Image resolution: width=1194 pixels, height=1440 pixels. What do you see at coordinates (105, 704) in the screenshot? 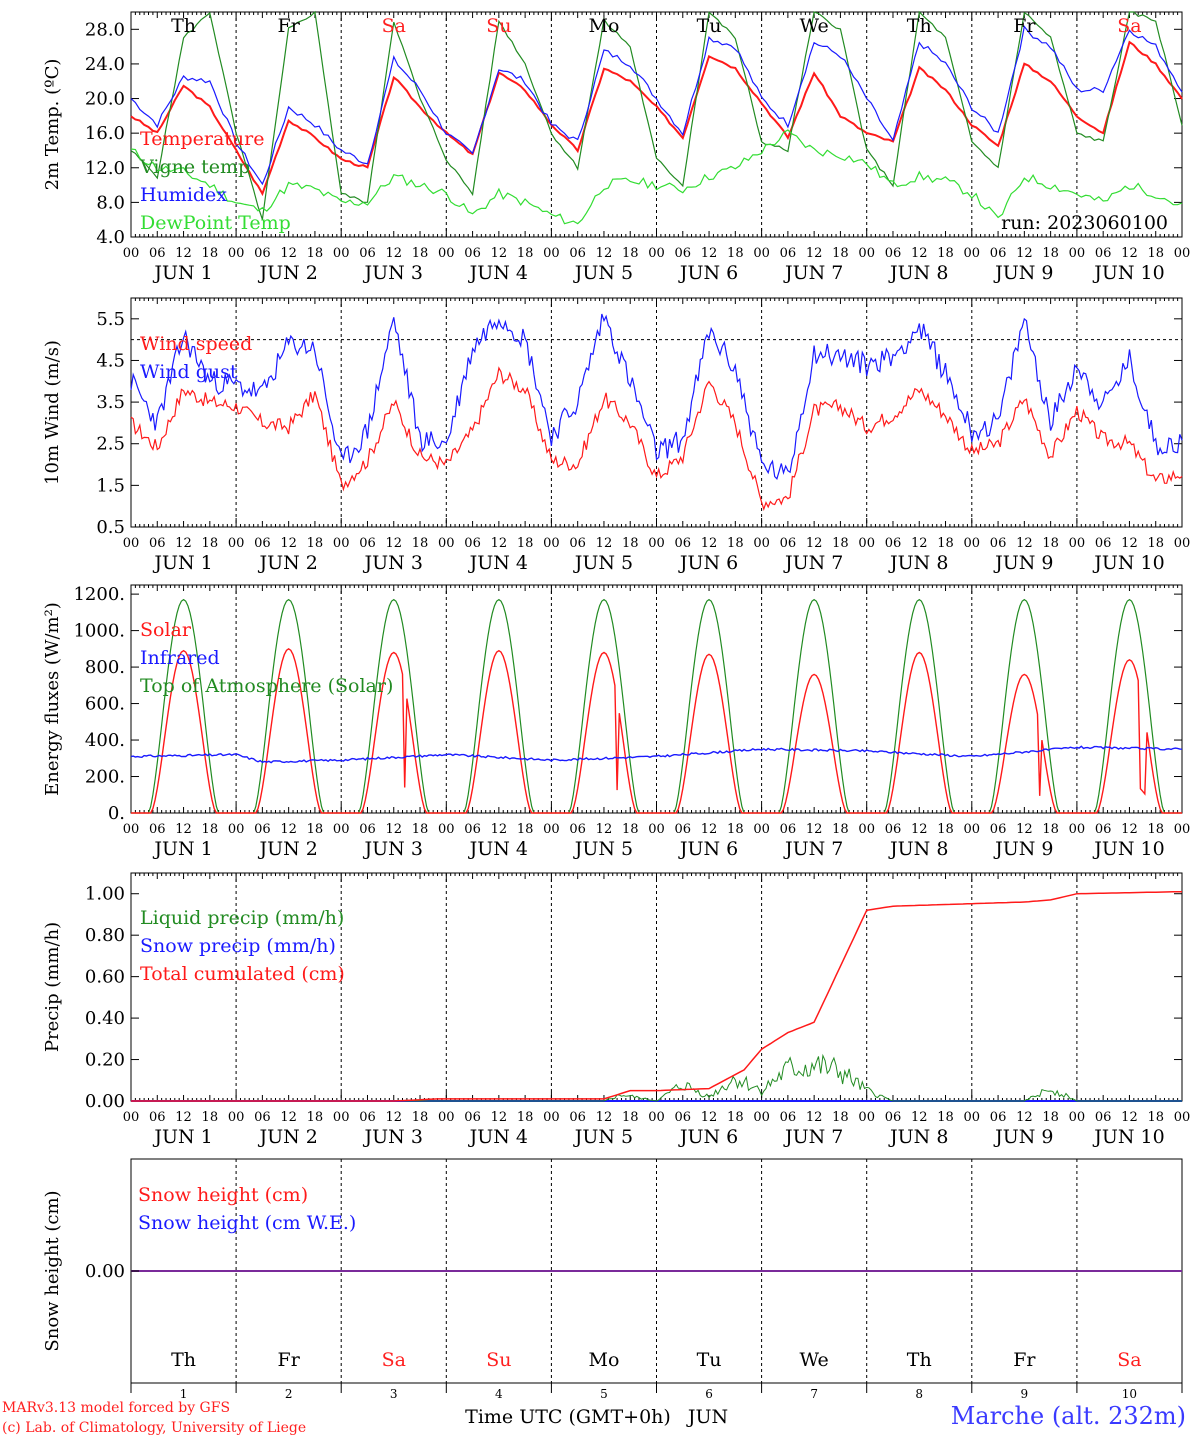
I see `y-tick-label: 600.` at bounding box center [105, 704].